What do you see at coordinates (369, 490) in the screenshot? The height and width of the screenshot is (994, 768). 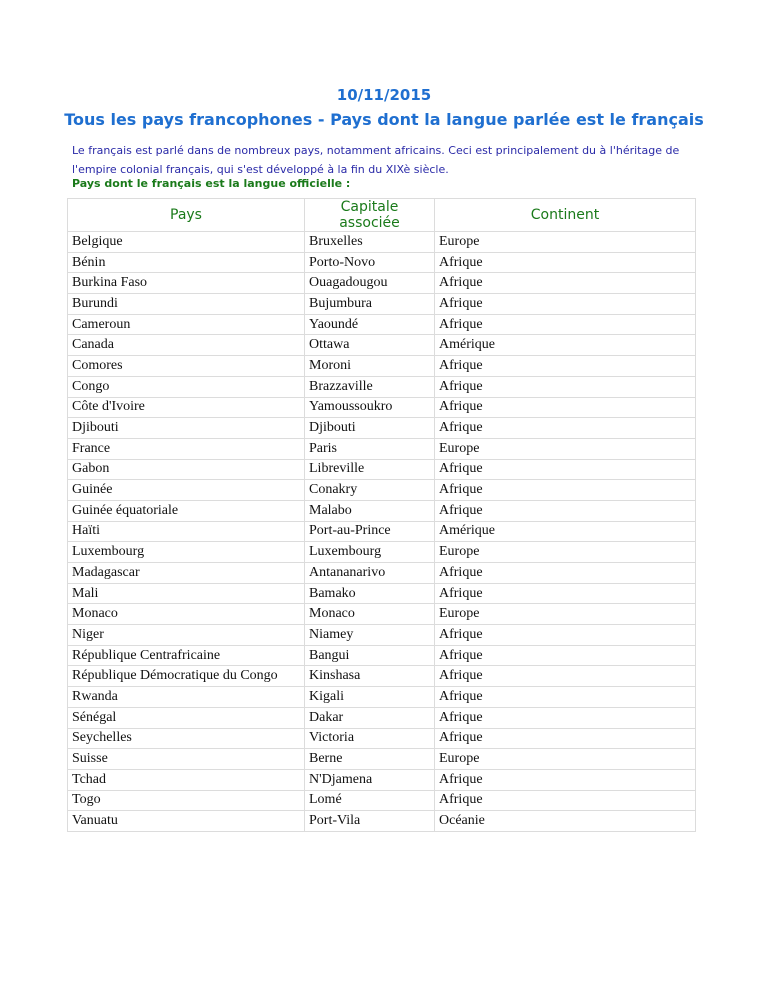 I see `capital-cell: Conakry` at bounding box center [369, 490].